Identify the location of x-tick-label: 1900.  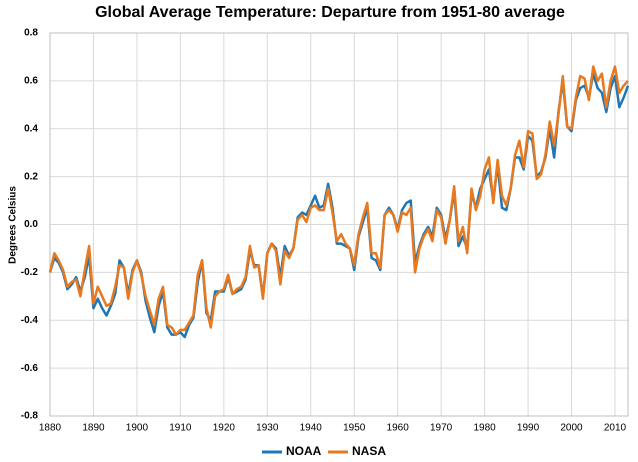
(137, 428).